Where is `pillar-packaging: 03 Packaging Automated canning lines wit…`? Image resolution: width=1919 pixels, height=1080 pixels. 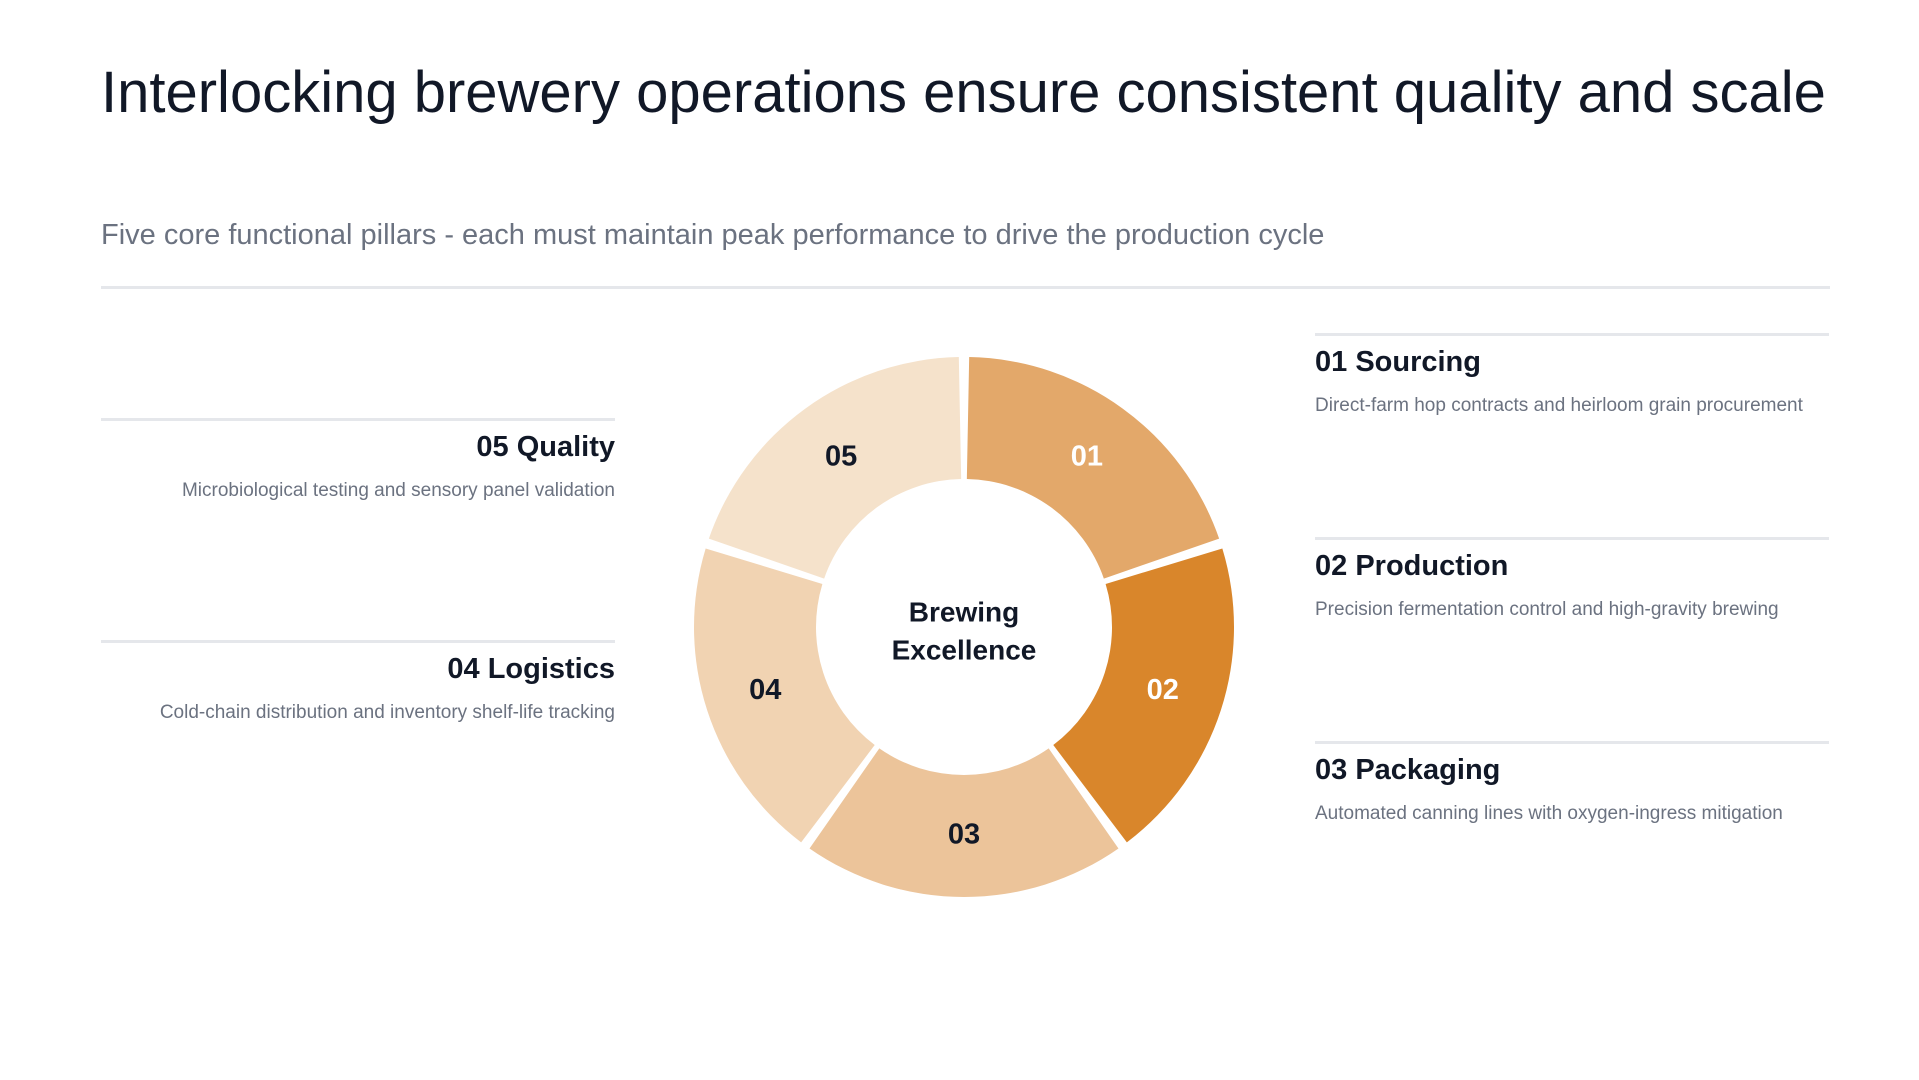 pillar-packaging: 03 Packaging Automated canning lines wit… is located at coordinates (1572, 784).